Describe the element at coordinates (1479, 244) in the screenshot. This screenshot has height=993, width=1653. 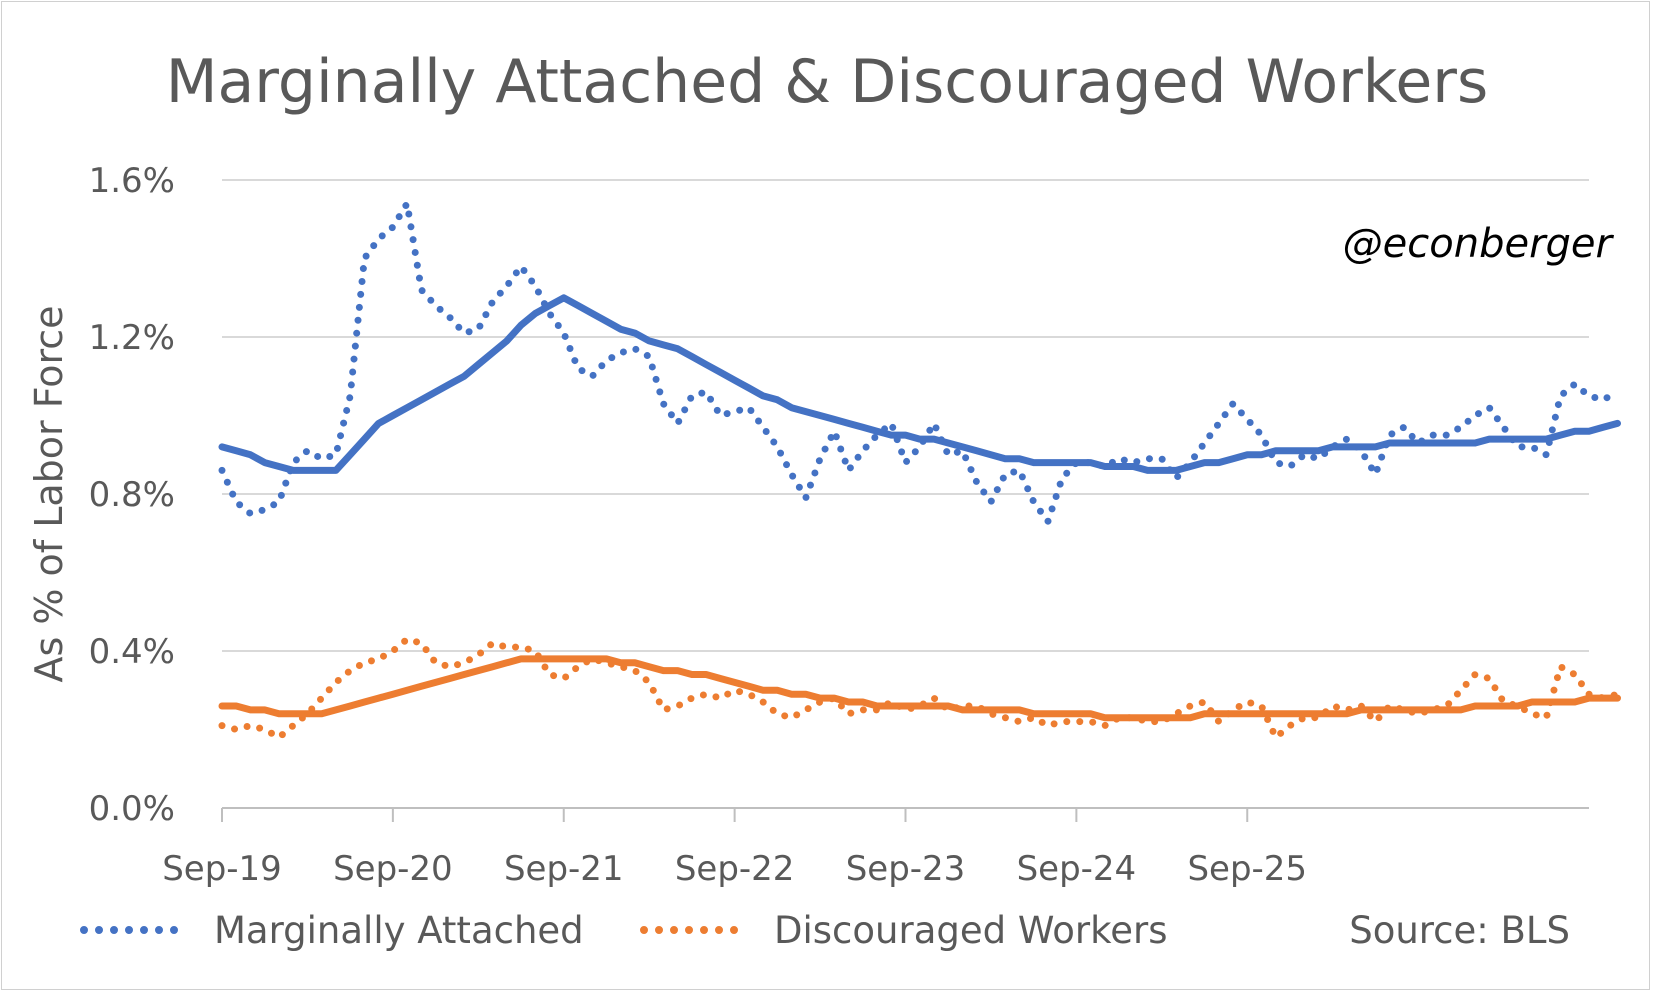
I see `annotation-handle: @econberger` at that location.